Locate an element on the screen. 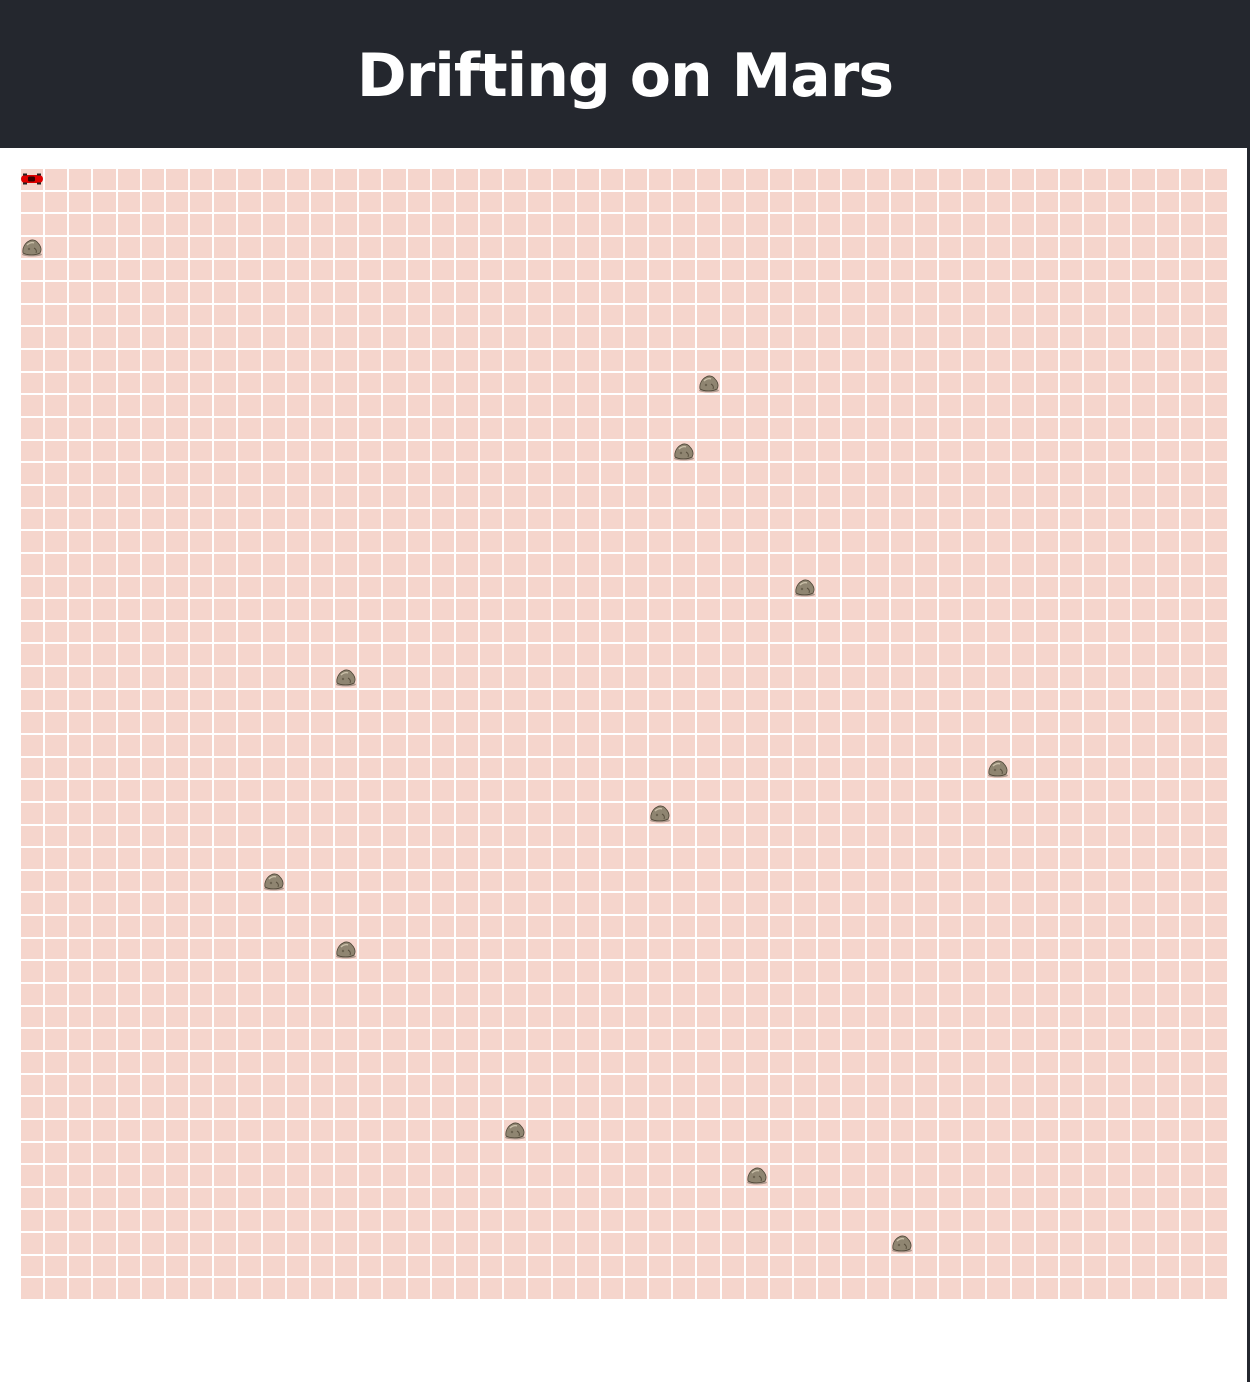  red-car-icon is located at coordinates (32, 179).